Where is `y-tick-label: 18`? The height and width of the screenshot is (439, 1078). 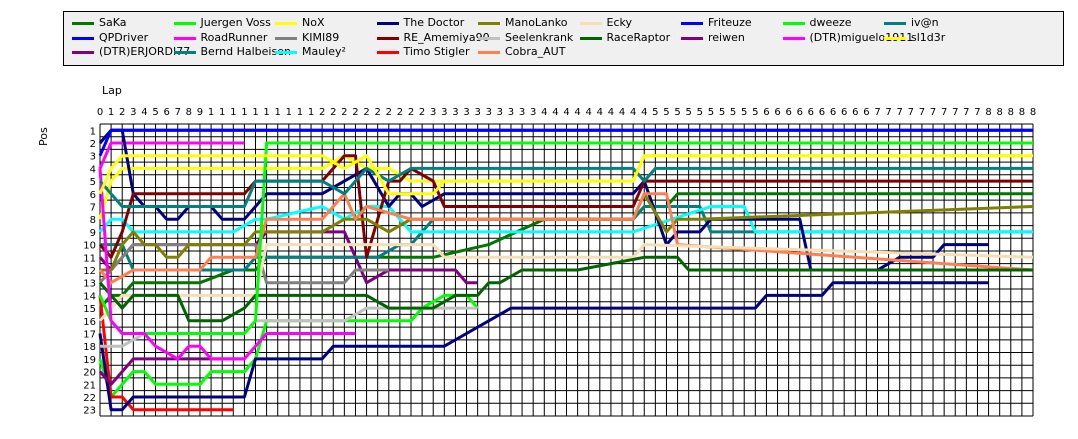 y-tick-label: 18 is located at coordinates (89, 347).